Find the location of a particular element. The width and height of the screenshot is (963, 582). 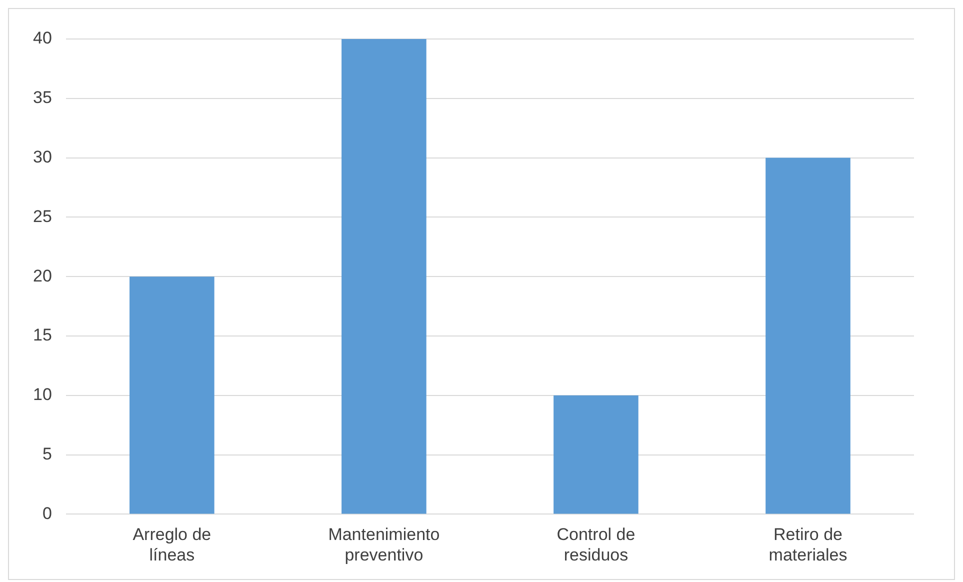

y-tick-label: 20 is located at coordinates (42, 276).